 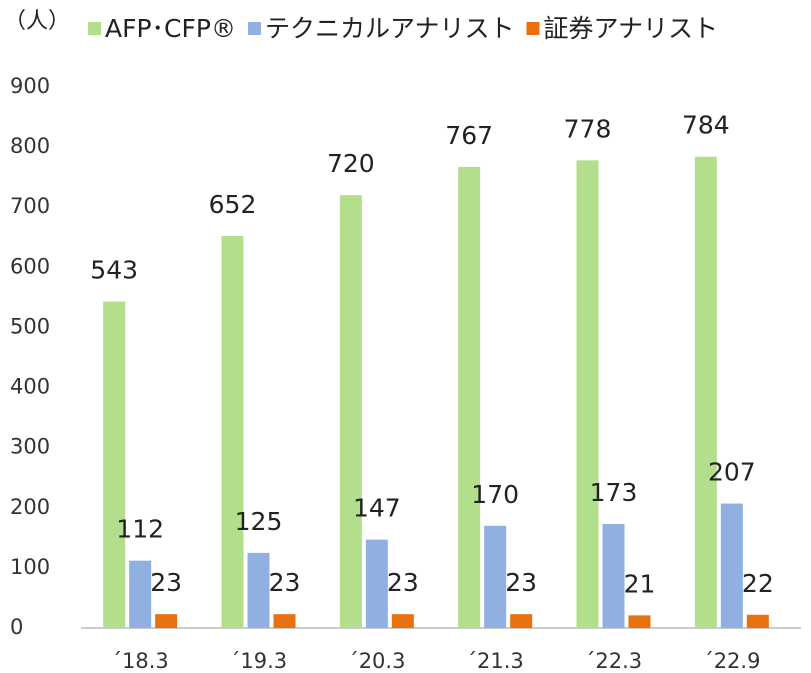 I want to click on data-label: 543, so click(x=114, y=270).